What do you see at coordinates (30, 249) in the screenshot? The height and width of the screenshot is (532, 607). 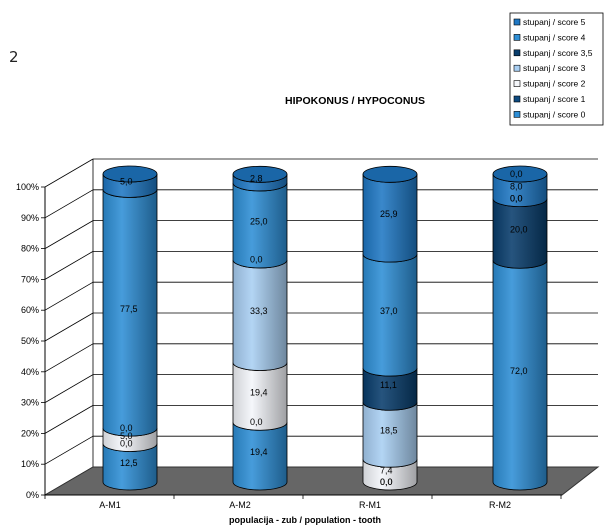 I see `y-tick-label: 80%` at bounding box center [30, 249].